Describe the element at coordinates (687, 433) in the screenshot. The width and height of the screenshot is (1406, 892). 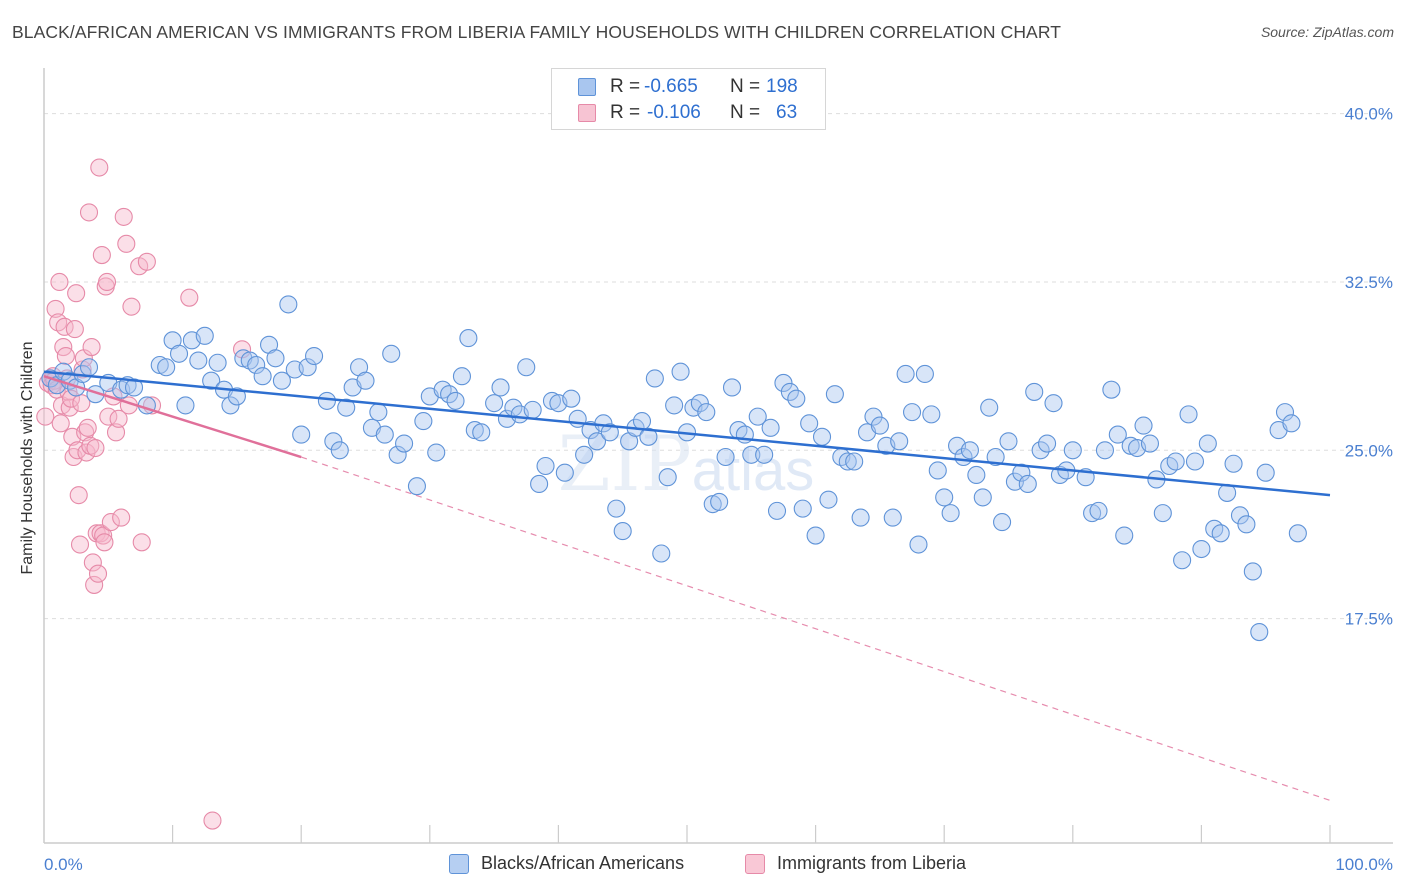
I see `trend-line-black` at that location.